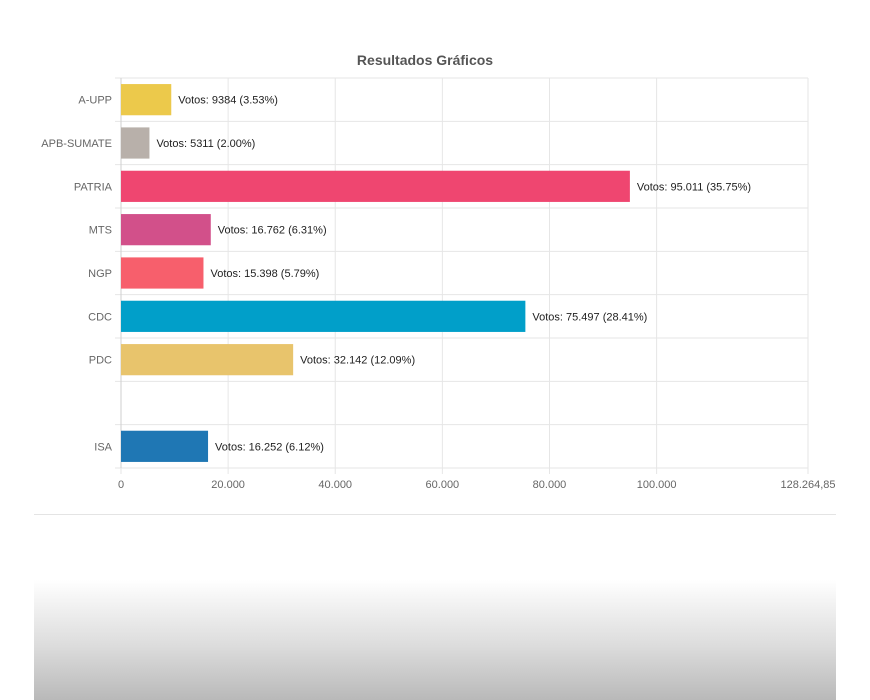 This screenshot has height=700, width=870. Describe the element at coordinates (264, 274) in the screenshot. I see `data-label: Votos: 15.398 (5.79%)` at that location.